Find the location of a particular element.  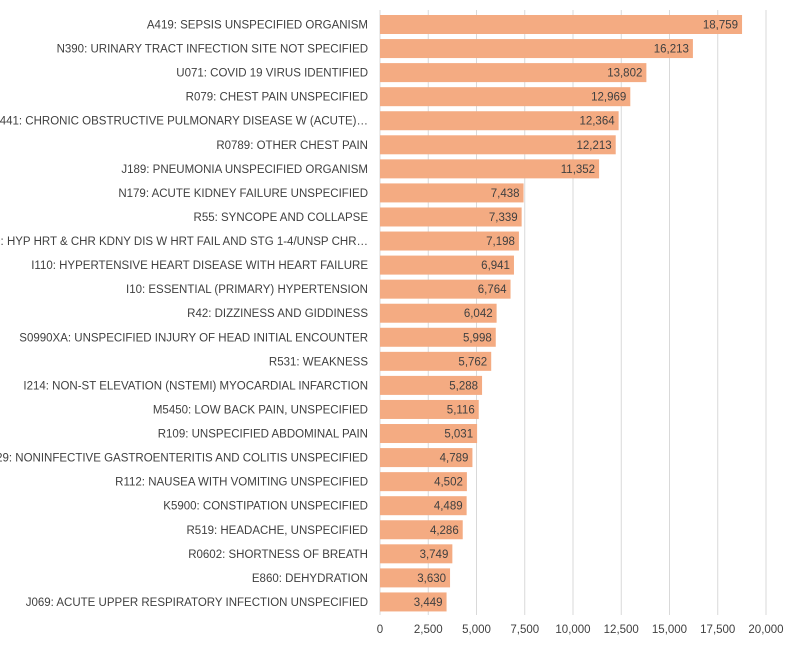

bar-value-label: 18,759 is located at coordinates (720, 26).